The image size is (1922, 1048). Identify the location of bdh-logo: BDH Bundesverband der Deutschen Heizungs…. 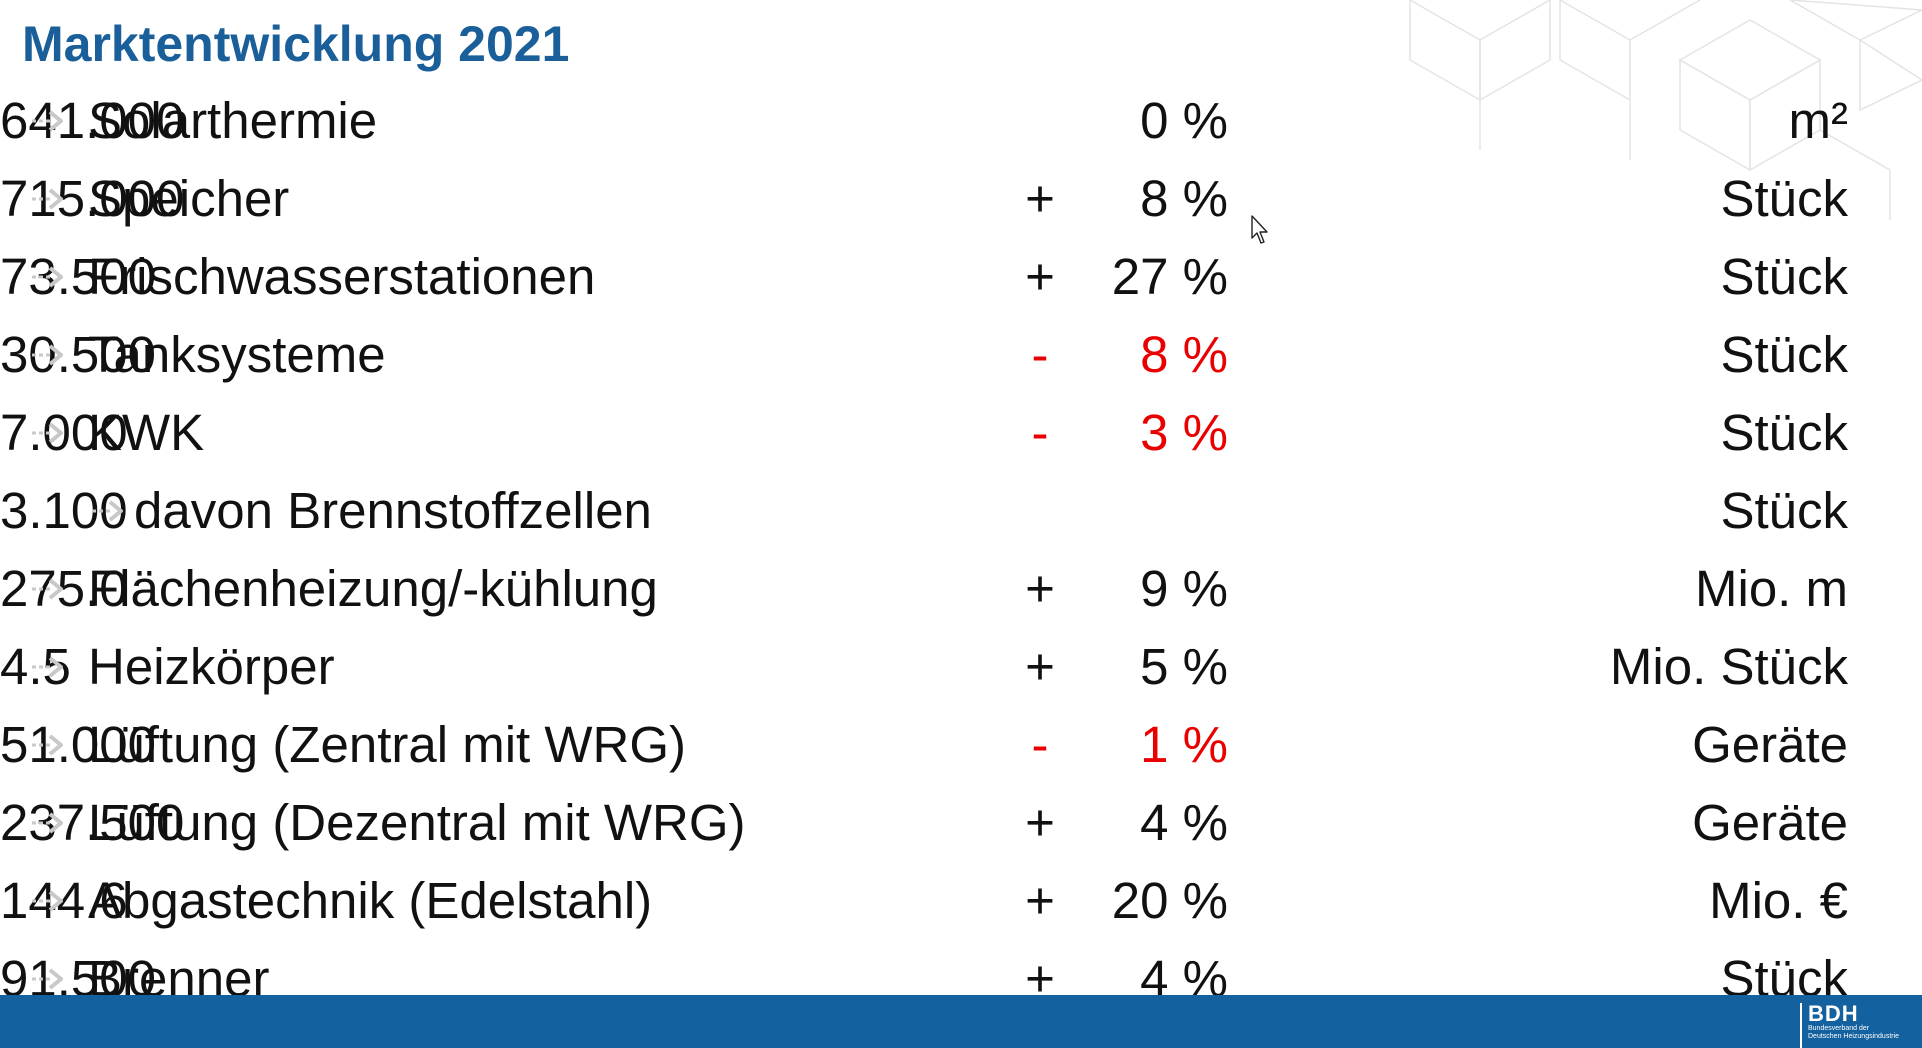
(1858, 1025).